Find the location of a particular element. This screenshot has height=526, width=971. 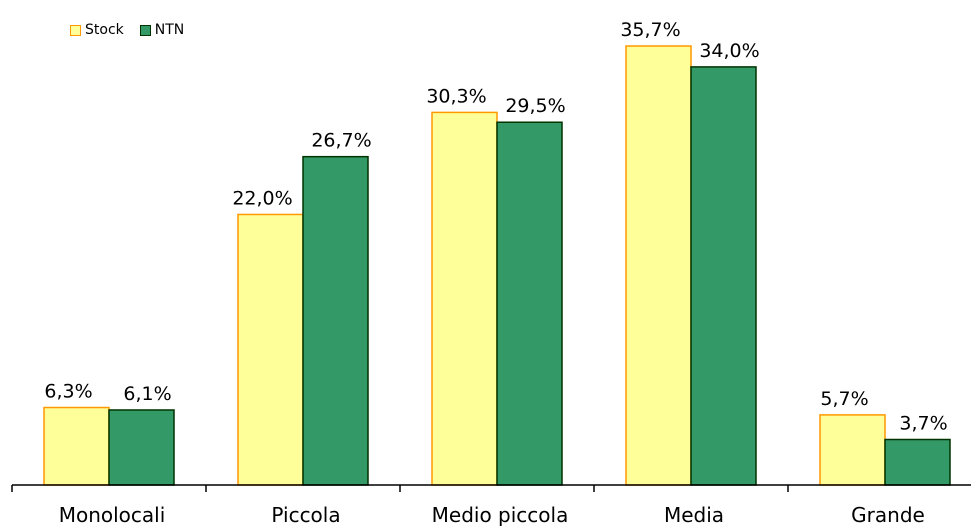

bar-stock-grande is located at coordinates (852, 450).